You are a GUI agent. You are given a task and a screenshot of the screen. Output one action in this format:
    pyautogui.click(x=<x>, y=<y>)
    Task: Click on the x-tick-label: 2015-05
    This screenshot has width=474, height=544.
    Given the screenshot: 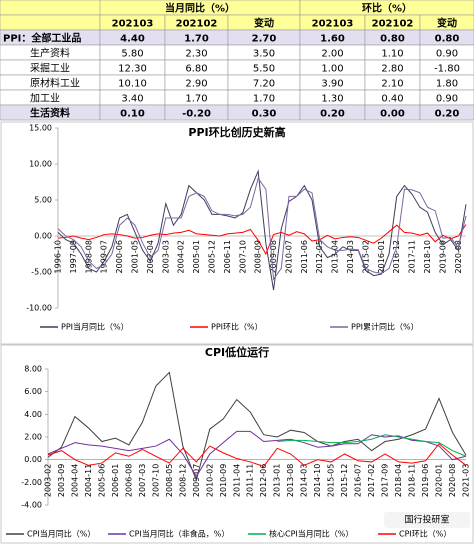 What is the action you would take?
    pyautogui.click(x=331, y=480)
    